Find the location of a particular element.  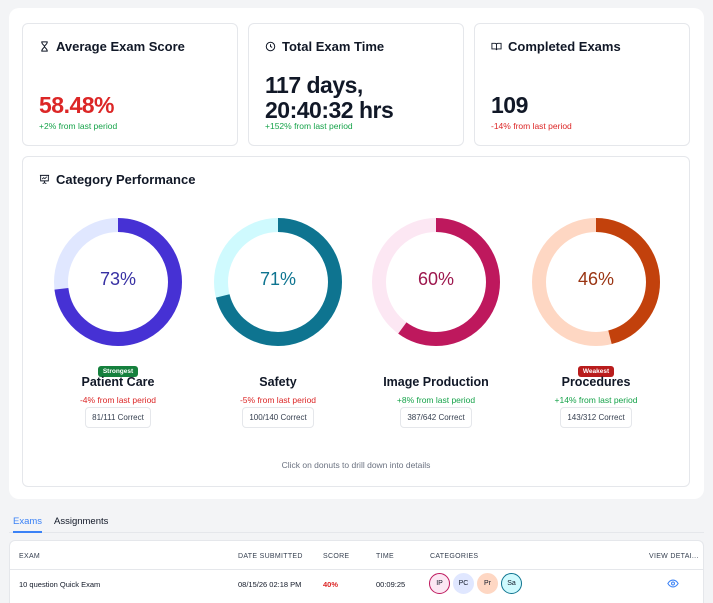

correct-count: 100/140 Correct is located at coordinates (278, 417).